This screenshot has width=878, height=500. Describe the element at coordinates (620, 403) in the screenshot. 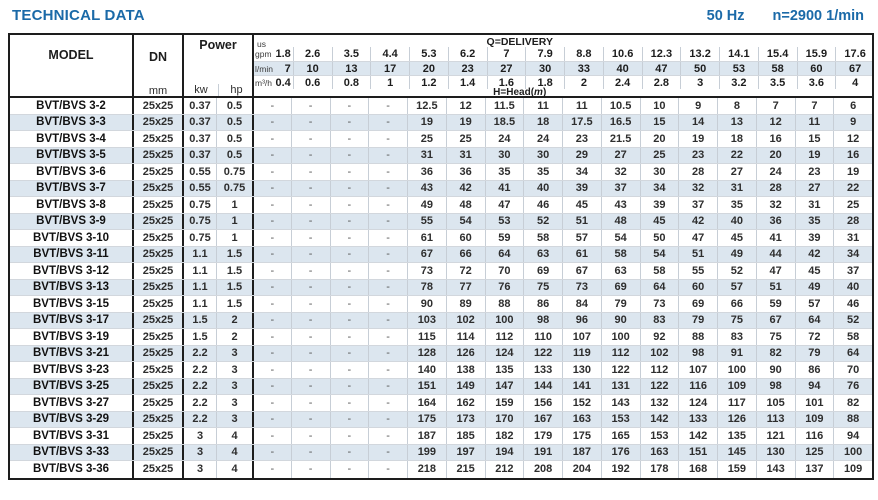

I see `head-value-cell: 143` at that location.